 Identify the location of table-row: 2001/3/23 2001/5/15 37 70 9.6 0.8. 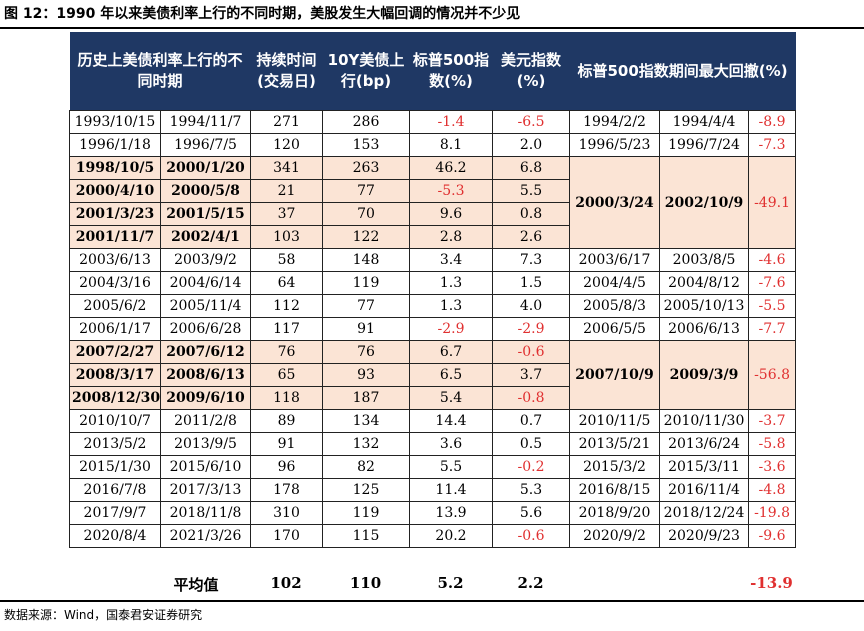
(432, 214).